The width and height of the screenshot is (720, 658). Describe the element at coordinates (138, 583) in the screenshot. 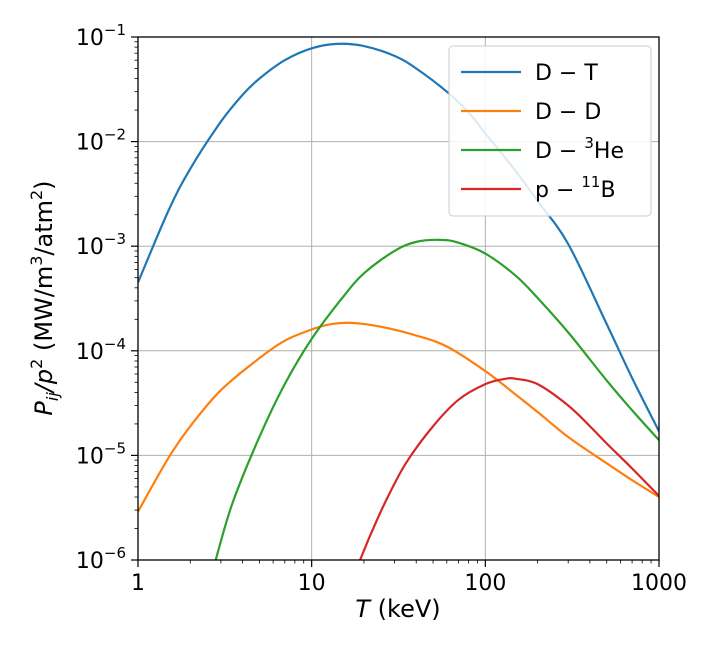

I see `x-tick-label: 1` at that location.